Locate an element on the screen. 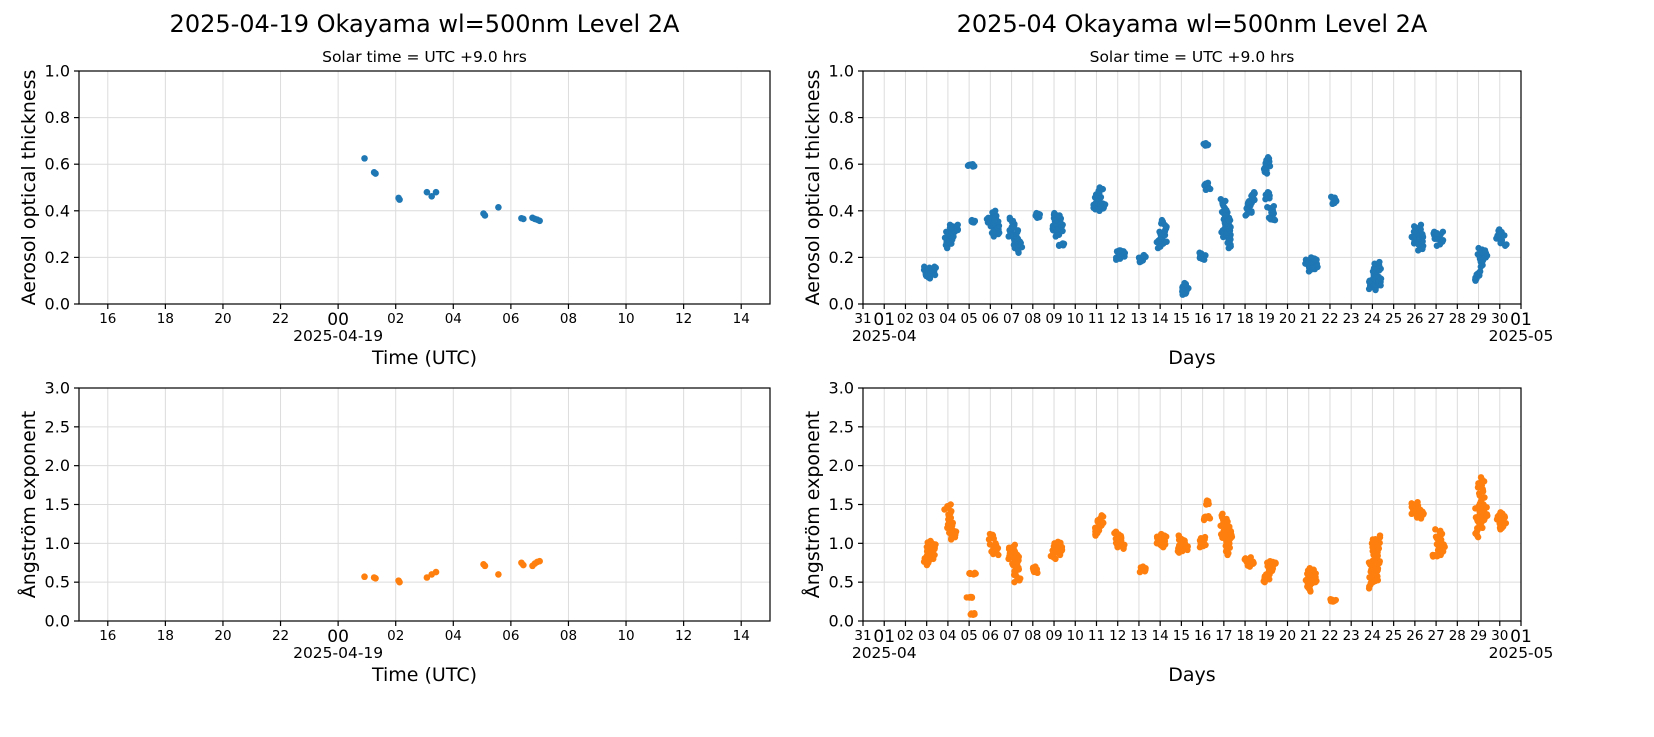  monthly-aod-xtick-label: 25 is located at coordinates (1393, 319).